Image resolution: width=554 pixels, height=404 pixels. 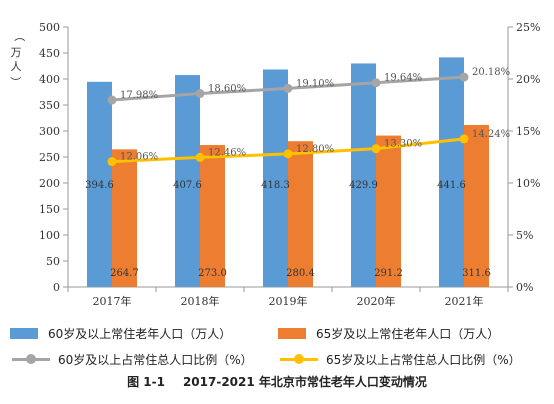 I want to click on y-axis-title-paren-open: （, so click(x=19, y=36).